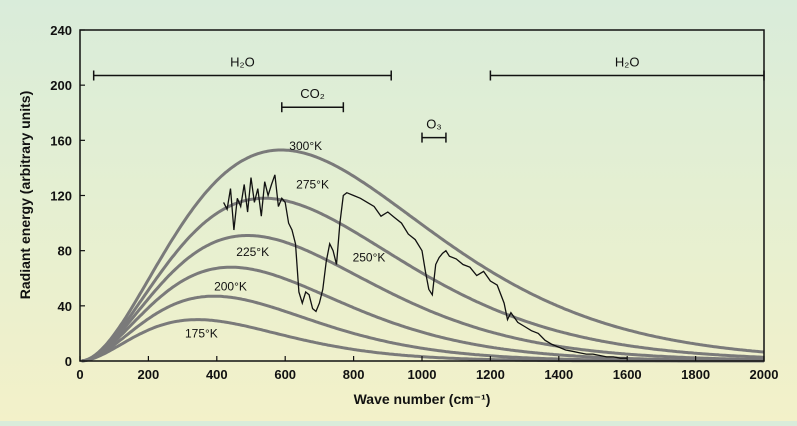 The height and width of the screenshot is (426, 797). I want to click on band-1: CO₂, so click(313, 99).